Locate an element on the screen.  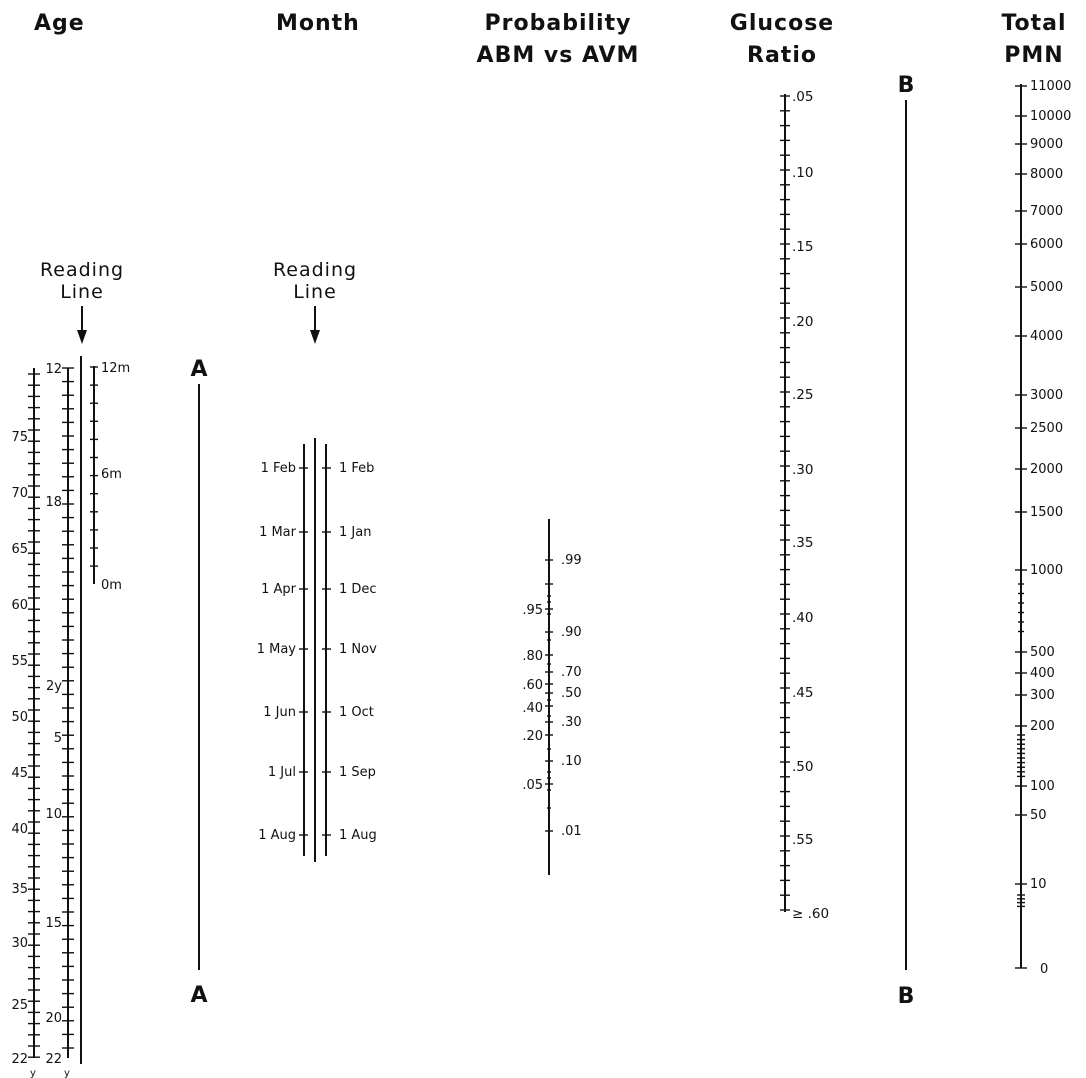
glucose-label: .25 is located at coordinates (802, 395).